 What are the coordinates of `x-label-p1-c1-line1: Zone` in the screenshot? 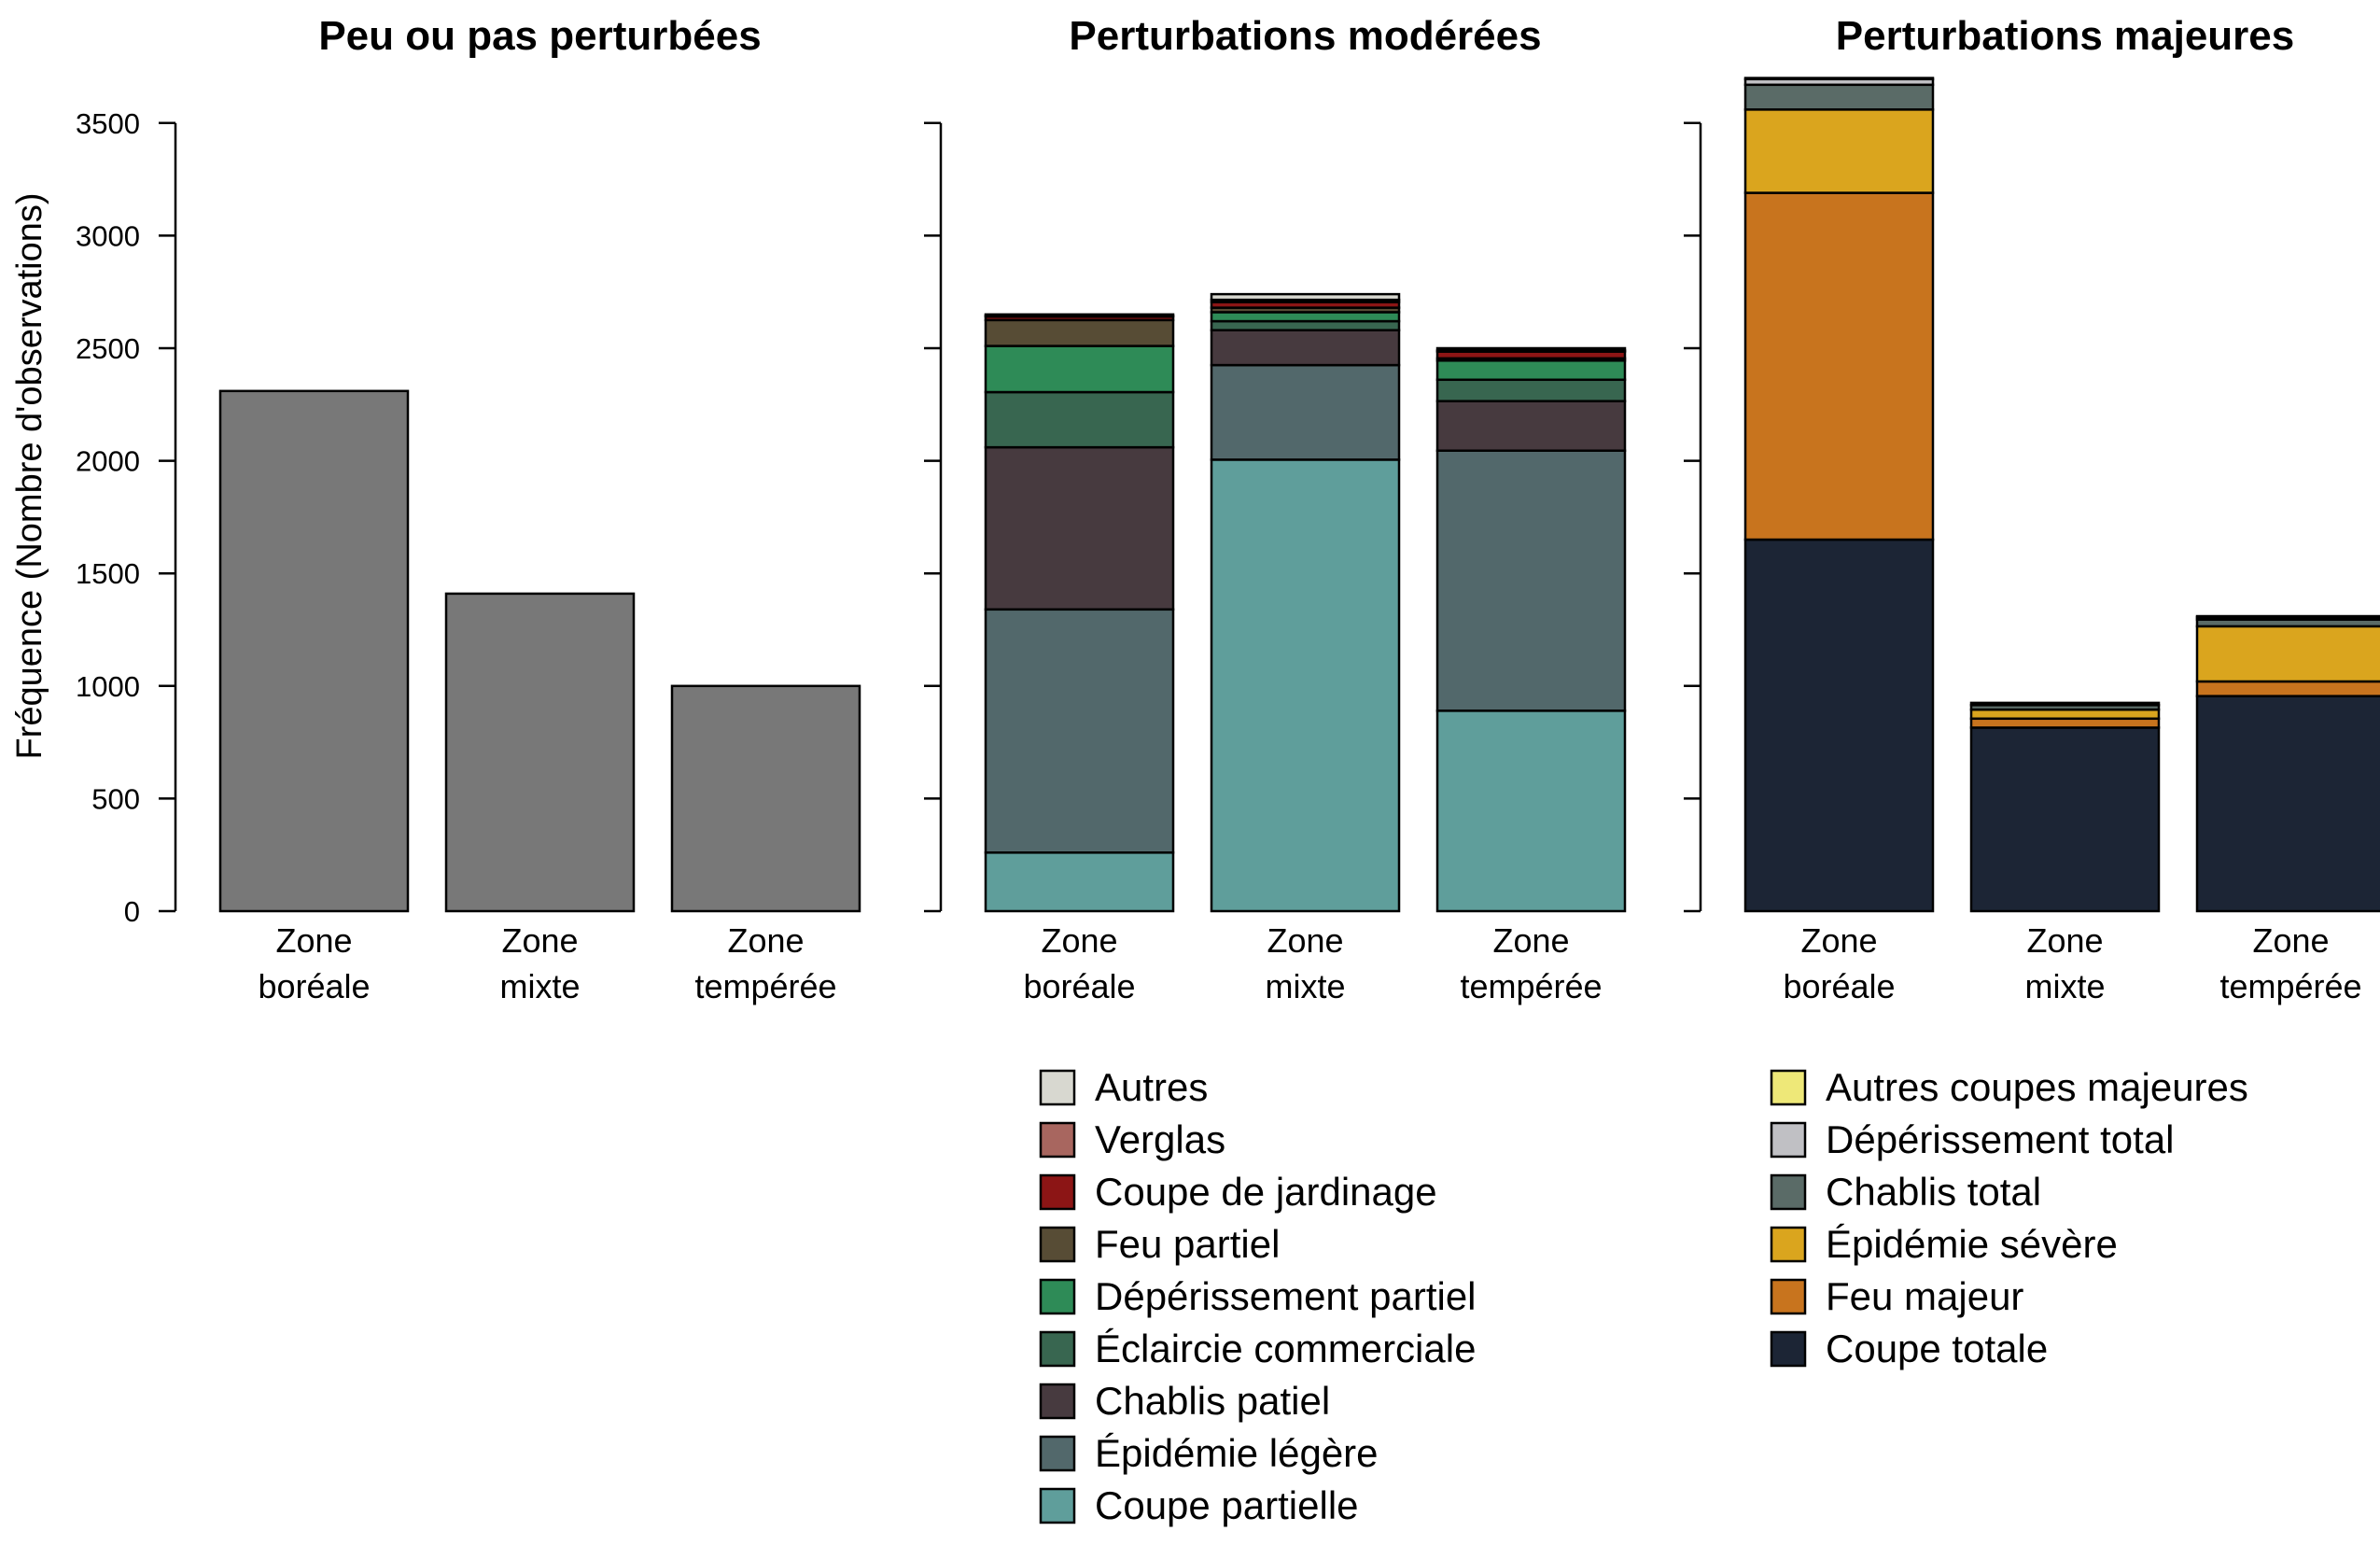 It's located at (313, 941).